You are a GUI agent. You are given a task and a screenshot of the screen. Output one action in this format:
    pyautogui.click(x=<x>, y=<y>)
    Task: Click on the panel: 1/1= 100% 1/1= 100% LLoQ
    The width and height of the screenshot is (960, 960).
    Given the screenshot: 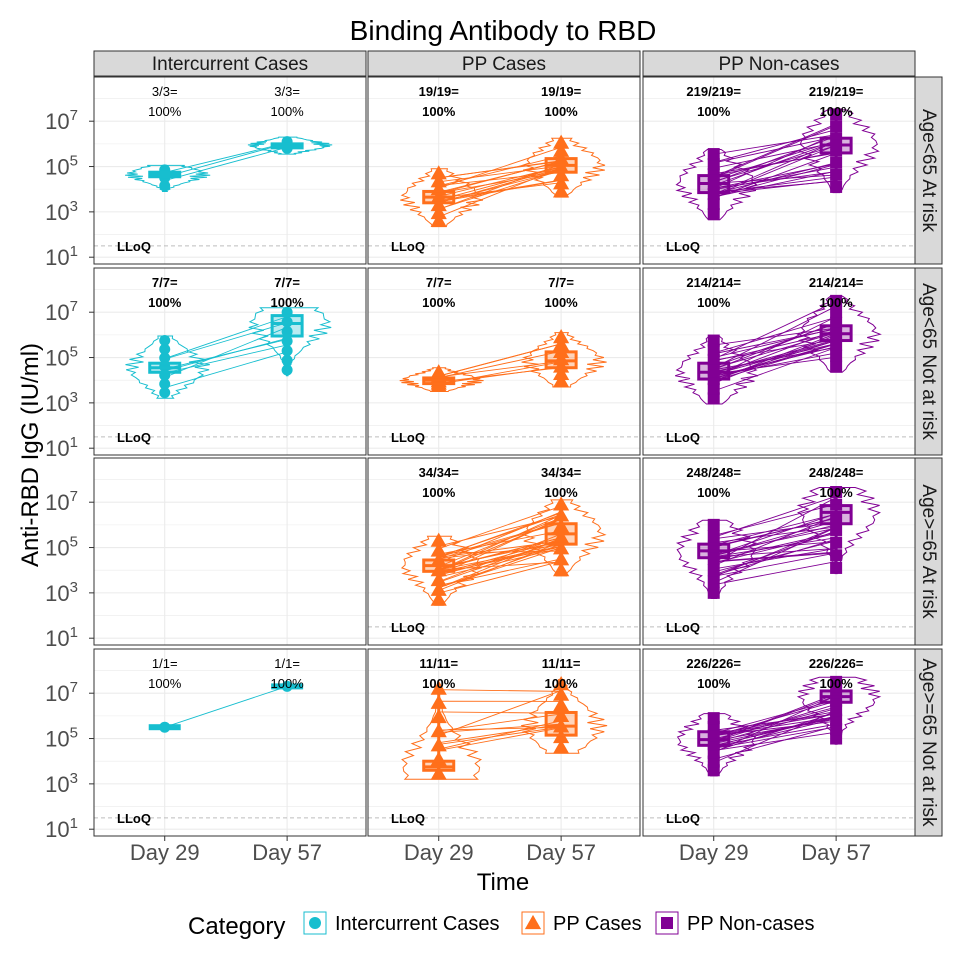 What is the action you would take?
    pyautogui.click(x=230, y=742)
    